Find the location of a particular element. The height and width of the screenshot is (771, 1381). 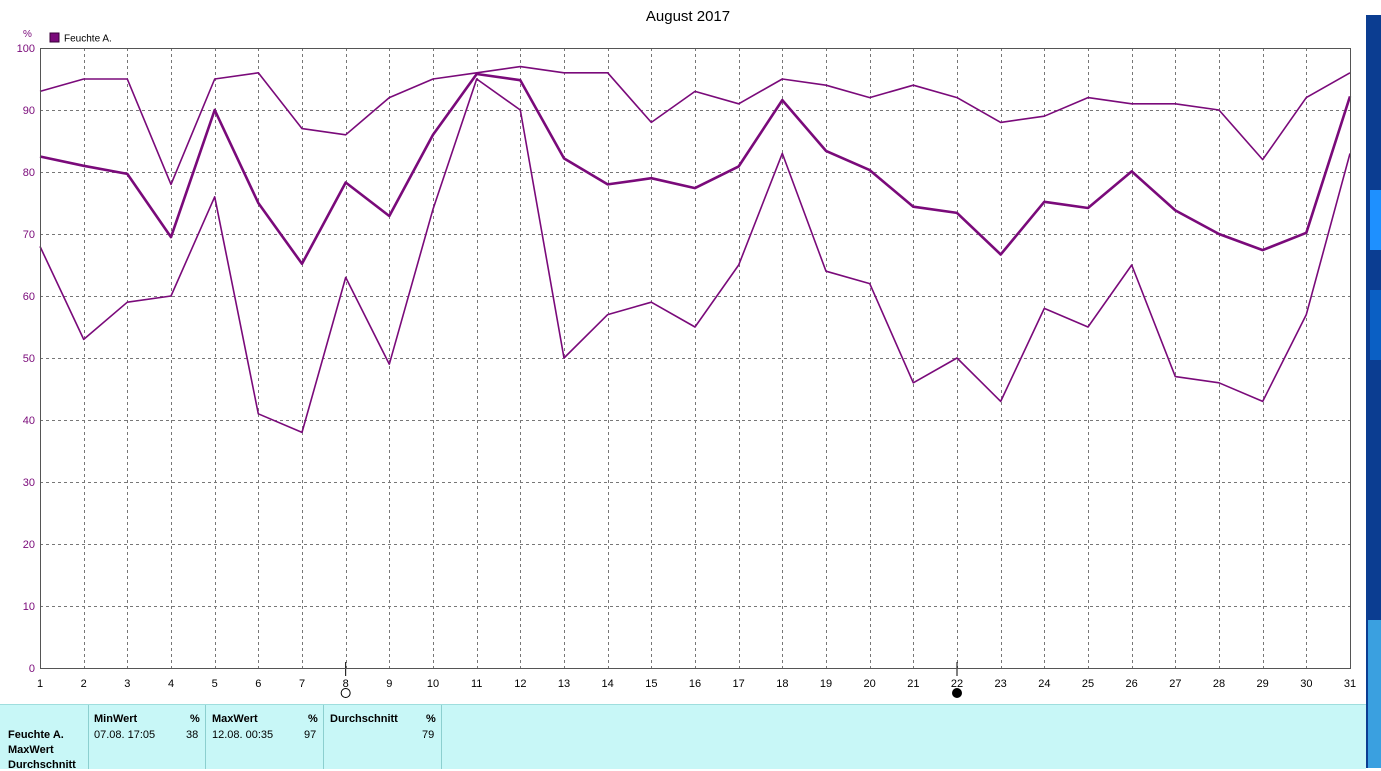

min-value: 38 is located at coordinates (192, 735).